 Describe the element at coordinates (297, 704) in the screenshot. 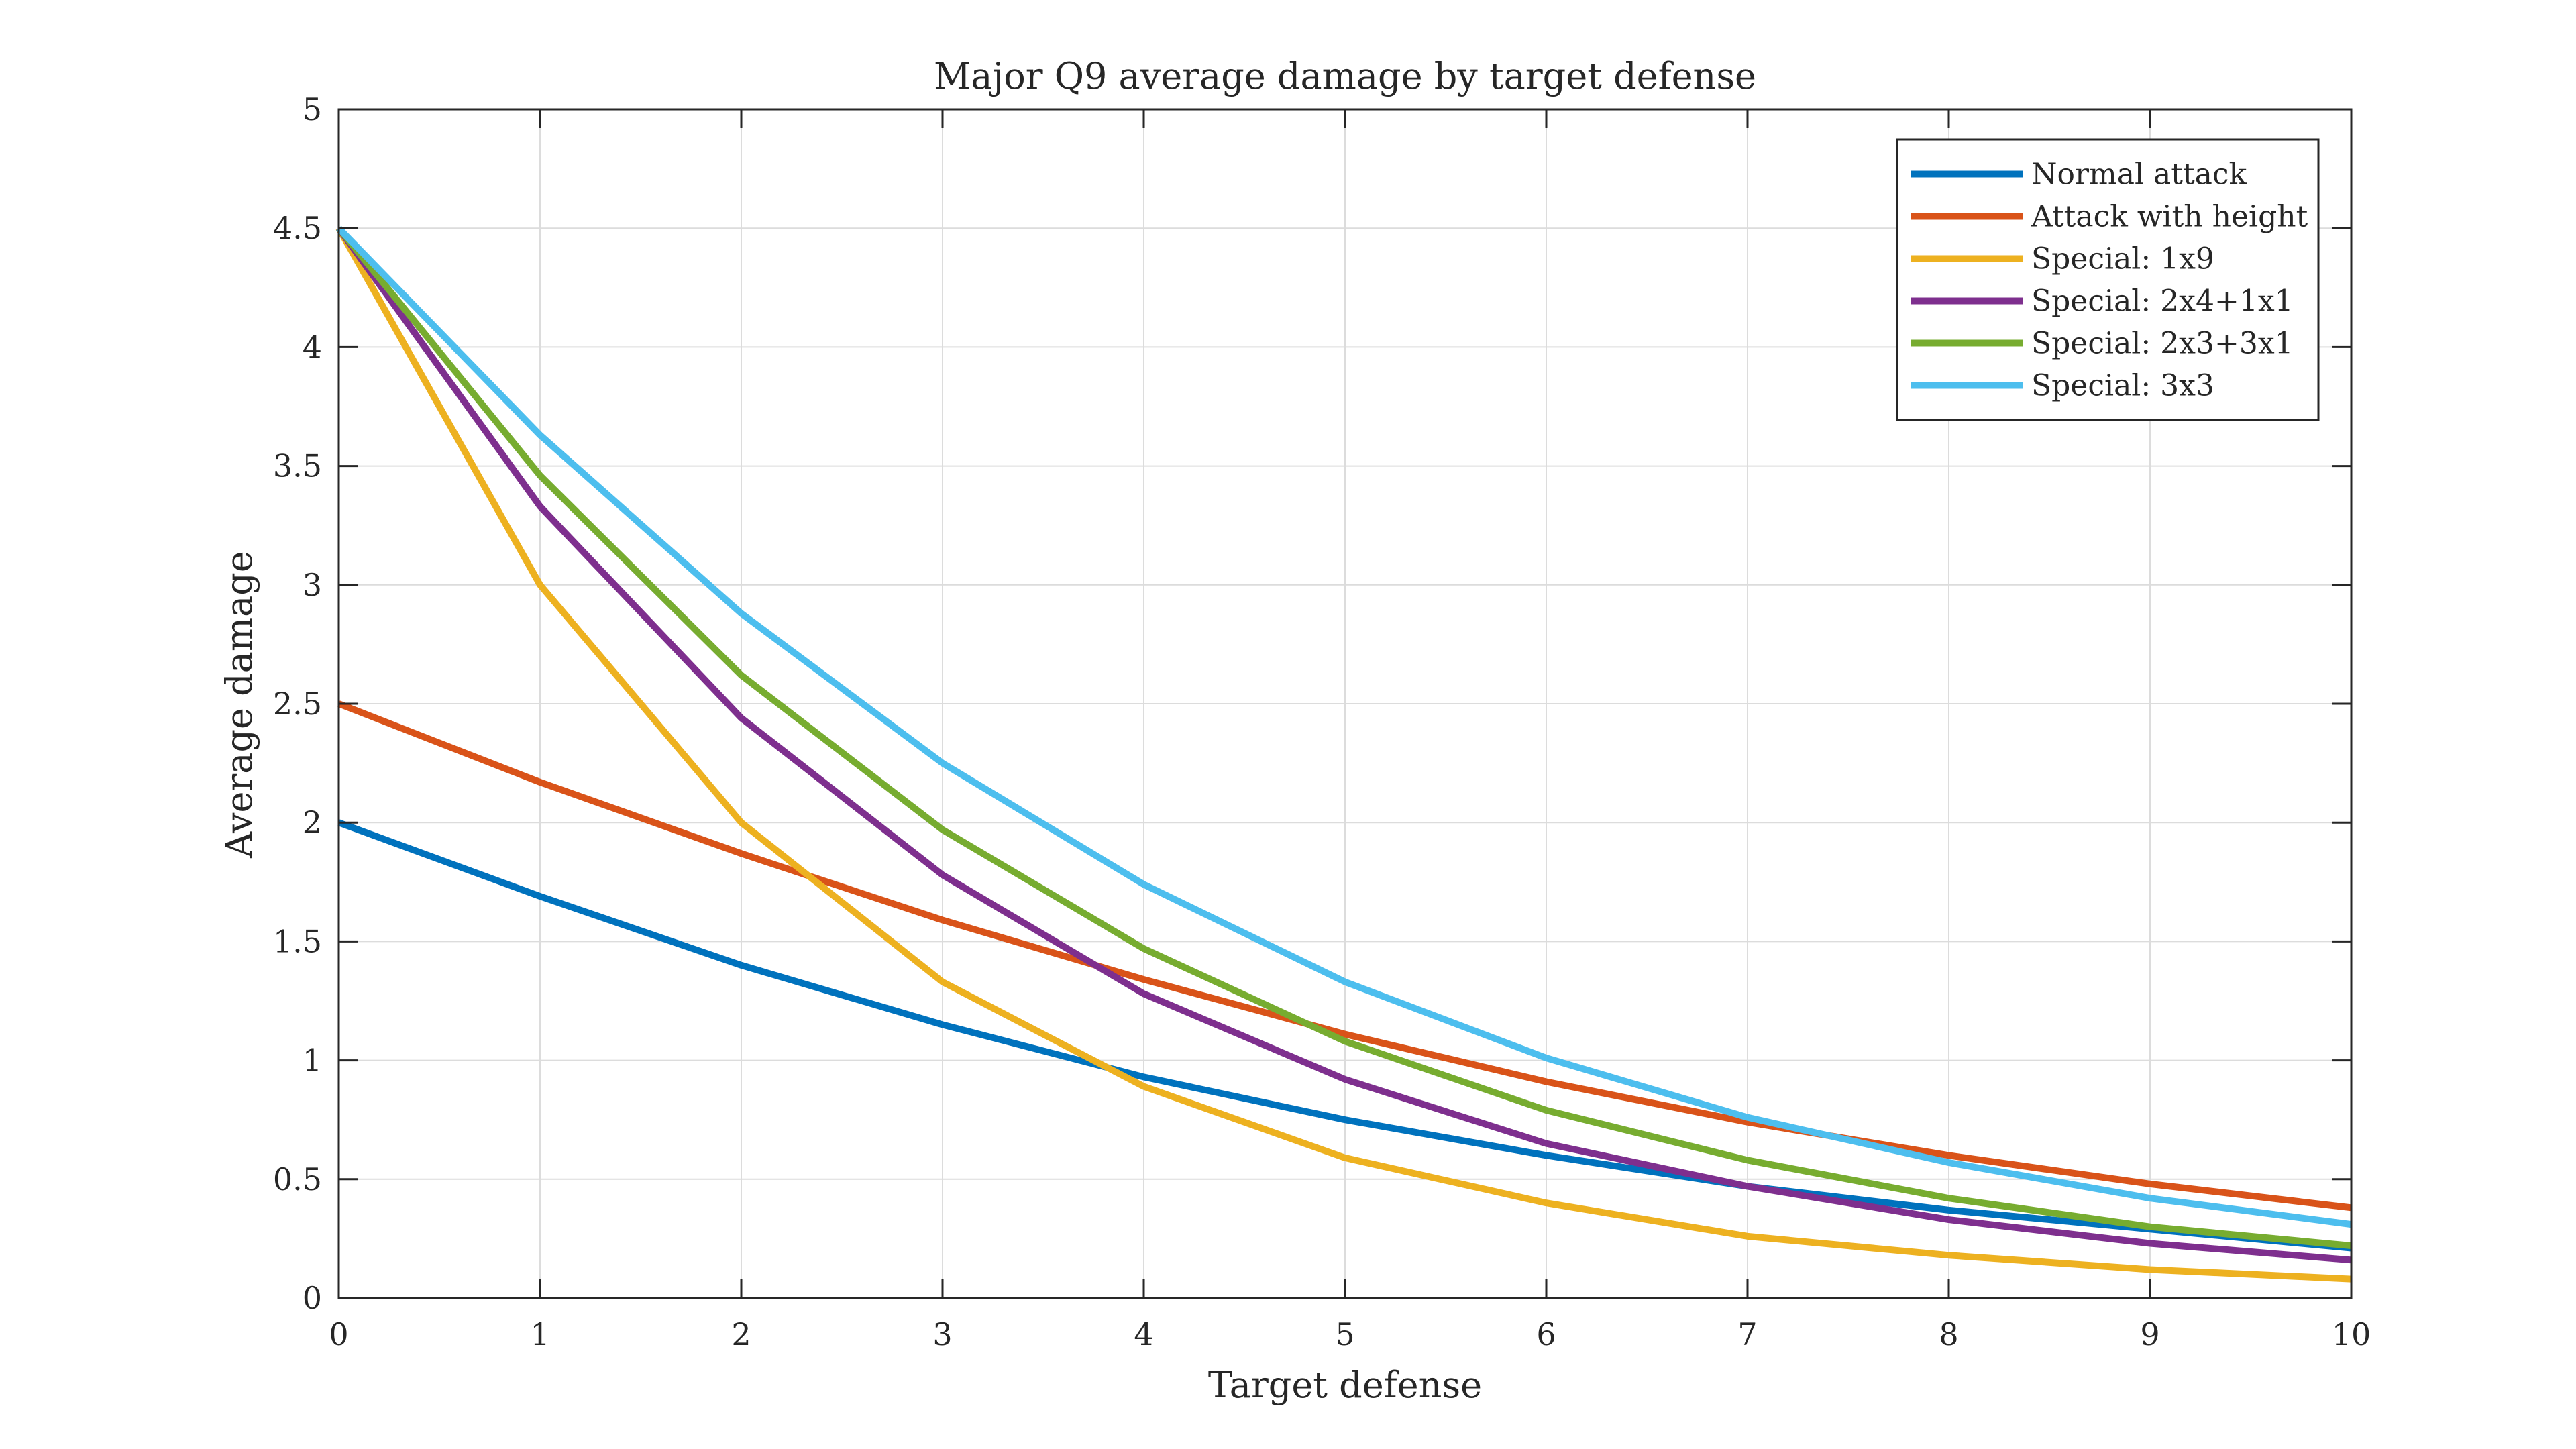

I see `y-tick-label: 2.5` at that location.